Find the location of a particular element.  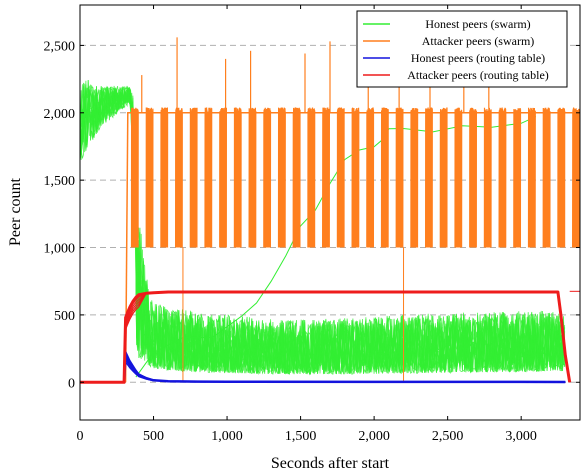

y-tick-label-4: 2,000 is located at coordinates (60, 114).